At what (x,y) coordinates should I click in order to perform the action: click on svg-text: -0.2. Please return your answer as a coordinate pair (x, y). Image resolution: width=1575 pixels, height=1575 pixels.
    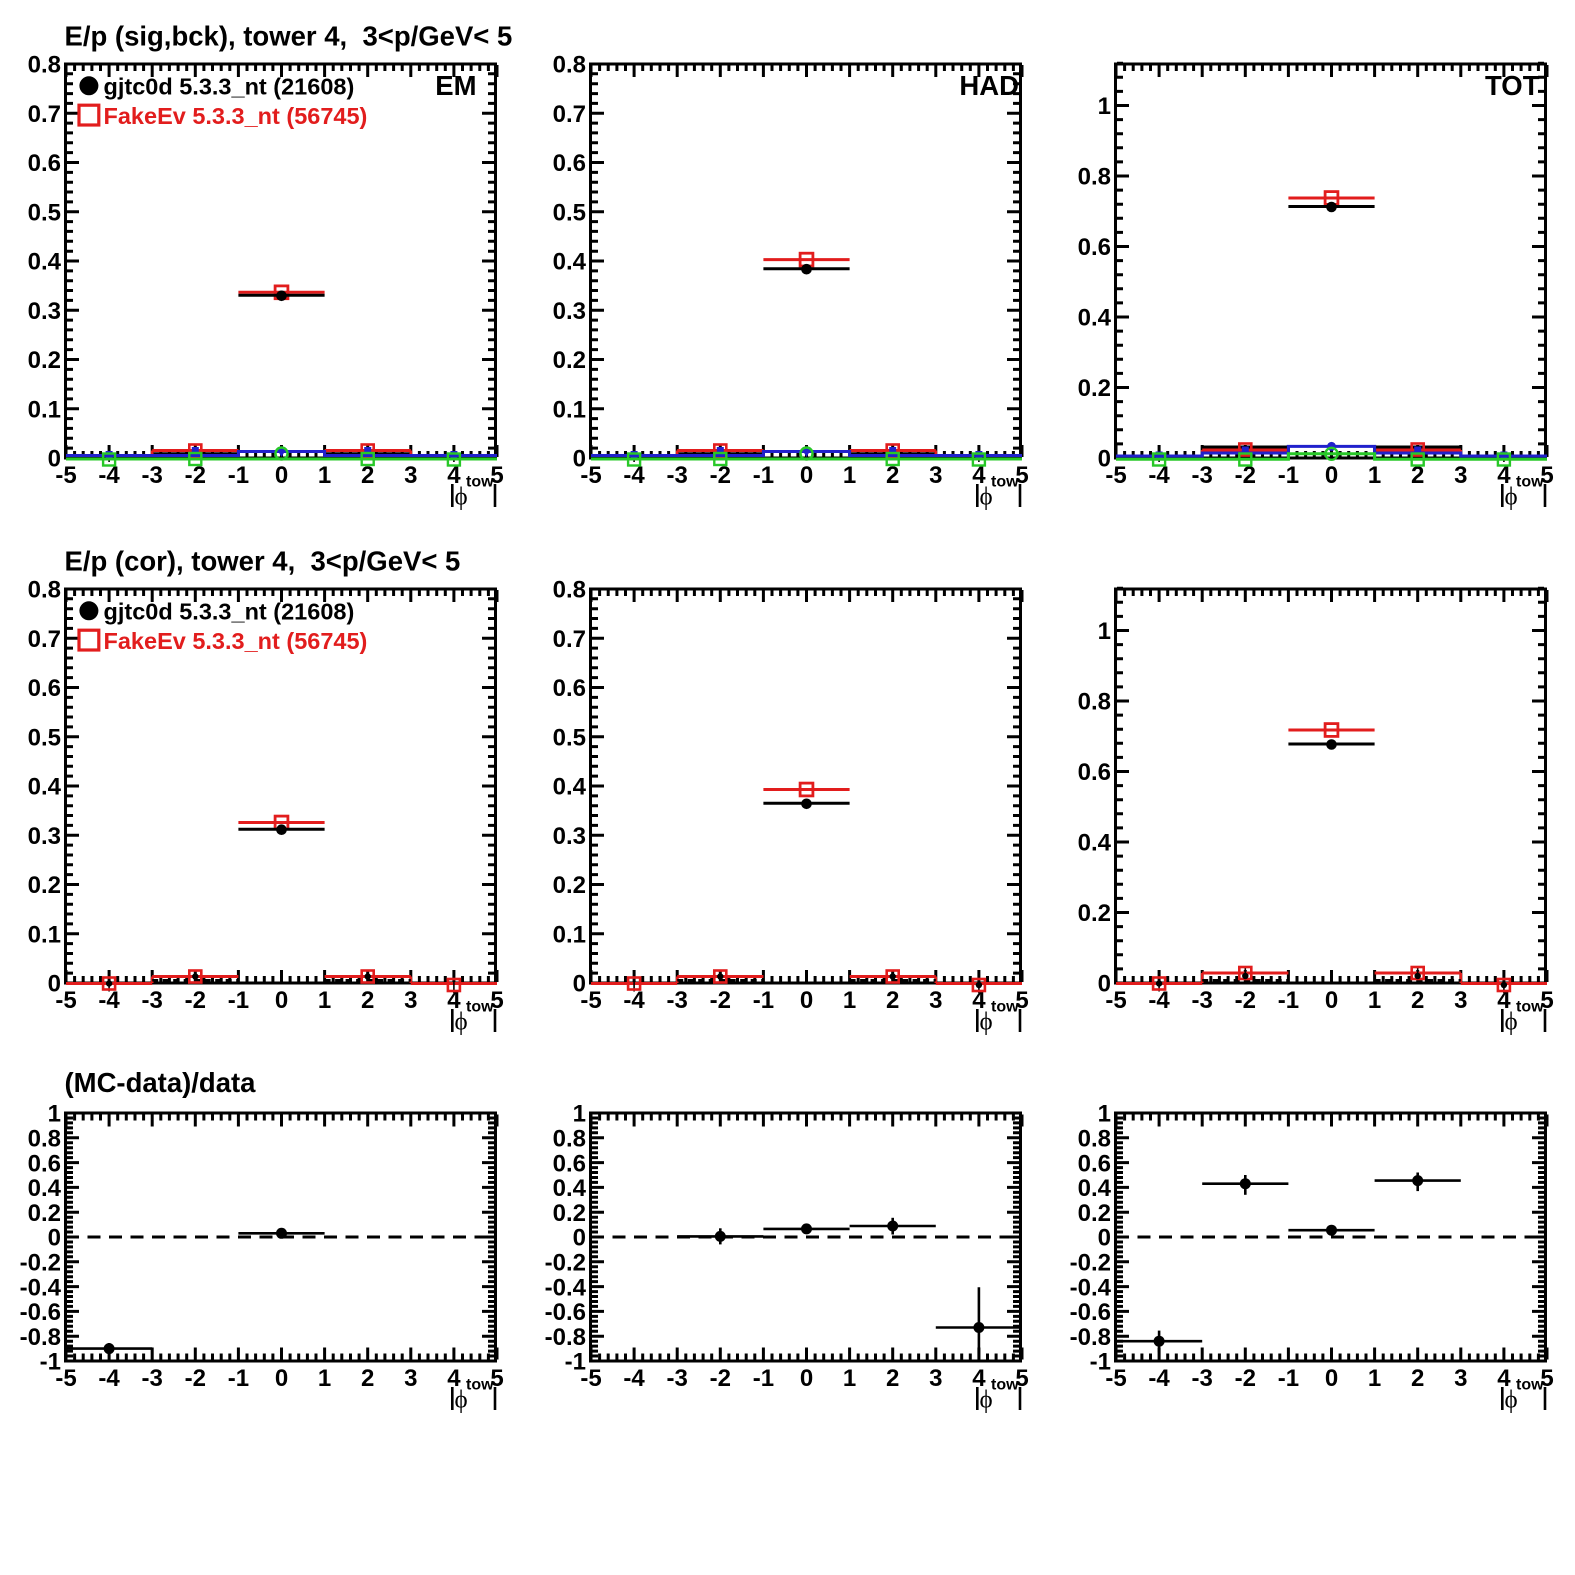
    Looking at the image, I should click on (1090, 1263).